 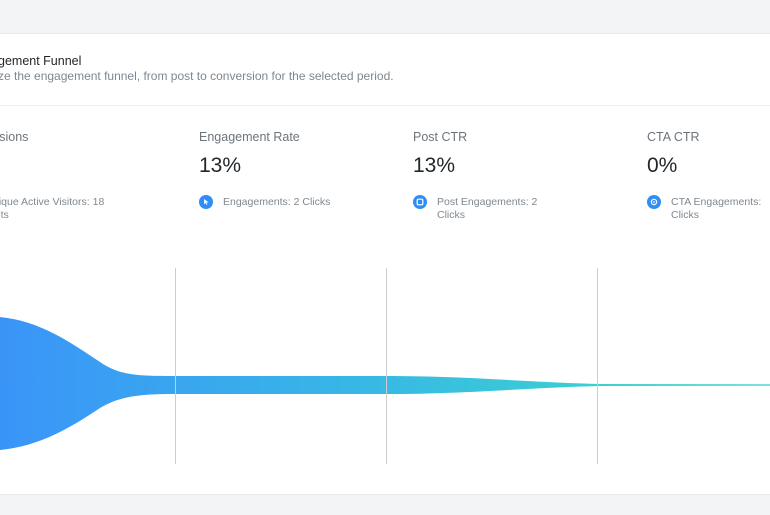 What do you see at coordinates (91, 166) in the screenshot?
I see `metric-value` at bounding box center [91, 166].